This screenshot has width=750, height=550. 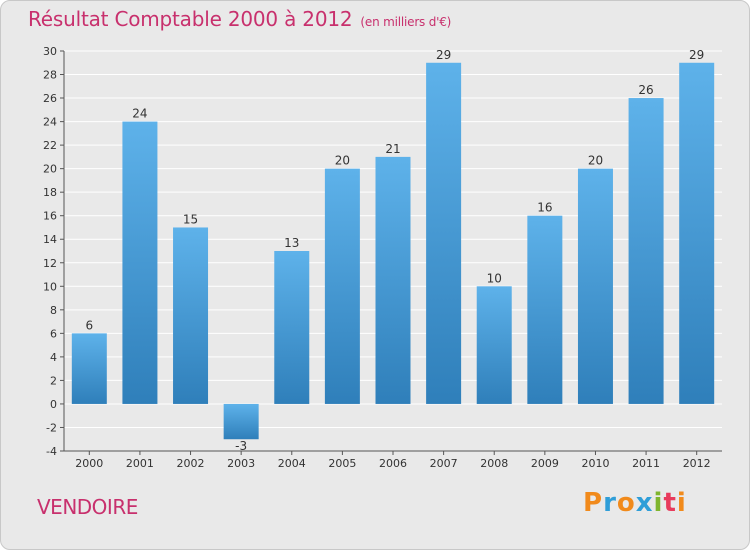 What do you see at coordinates (393, 463) in the screenshot?
I see `x-tick-label: 2006` at bounding box center [393, 463].